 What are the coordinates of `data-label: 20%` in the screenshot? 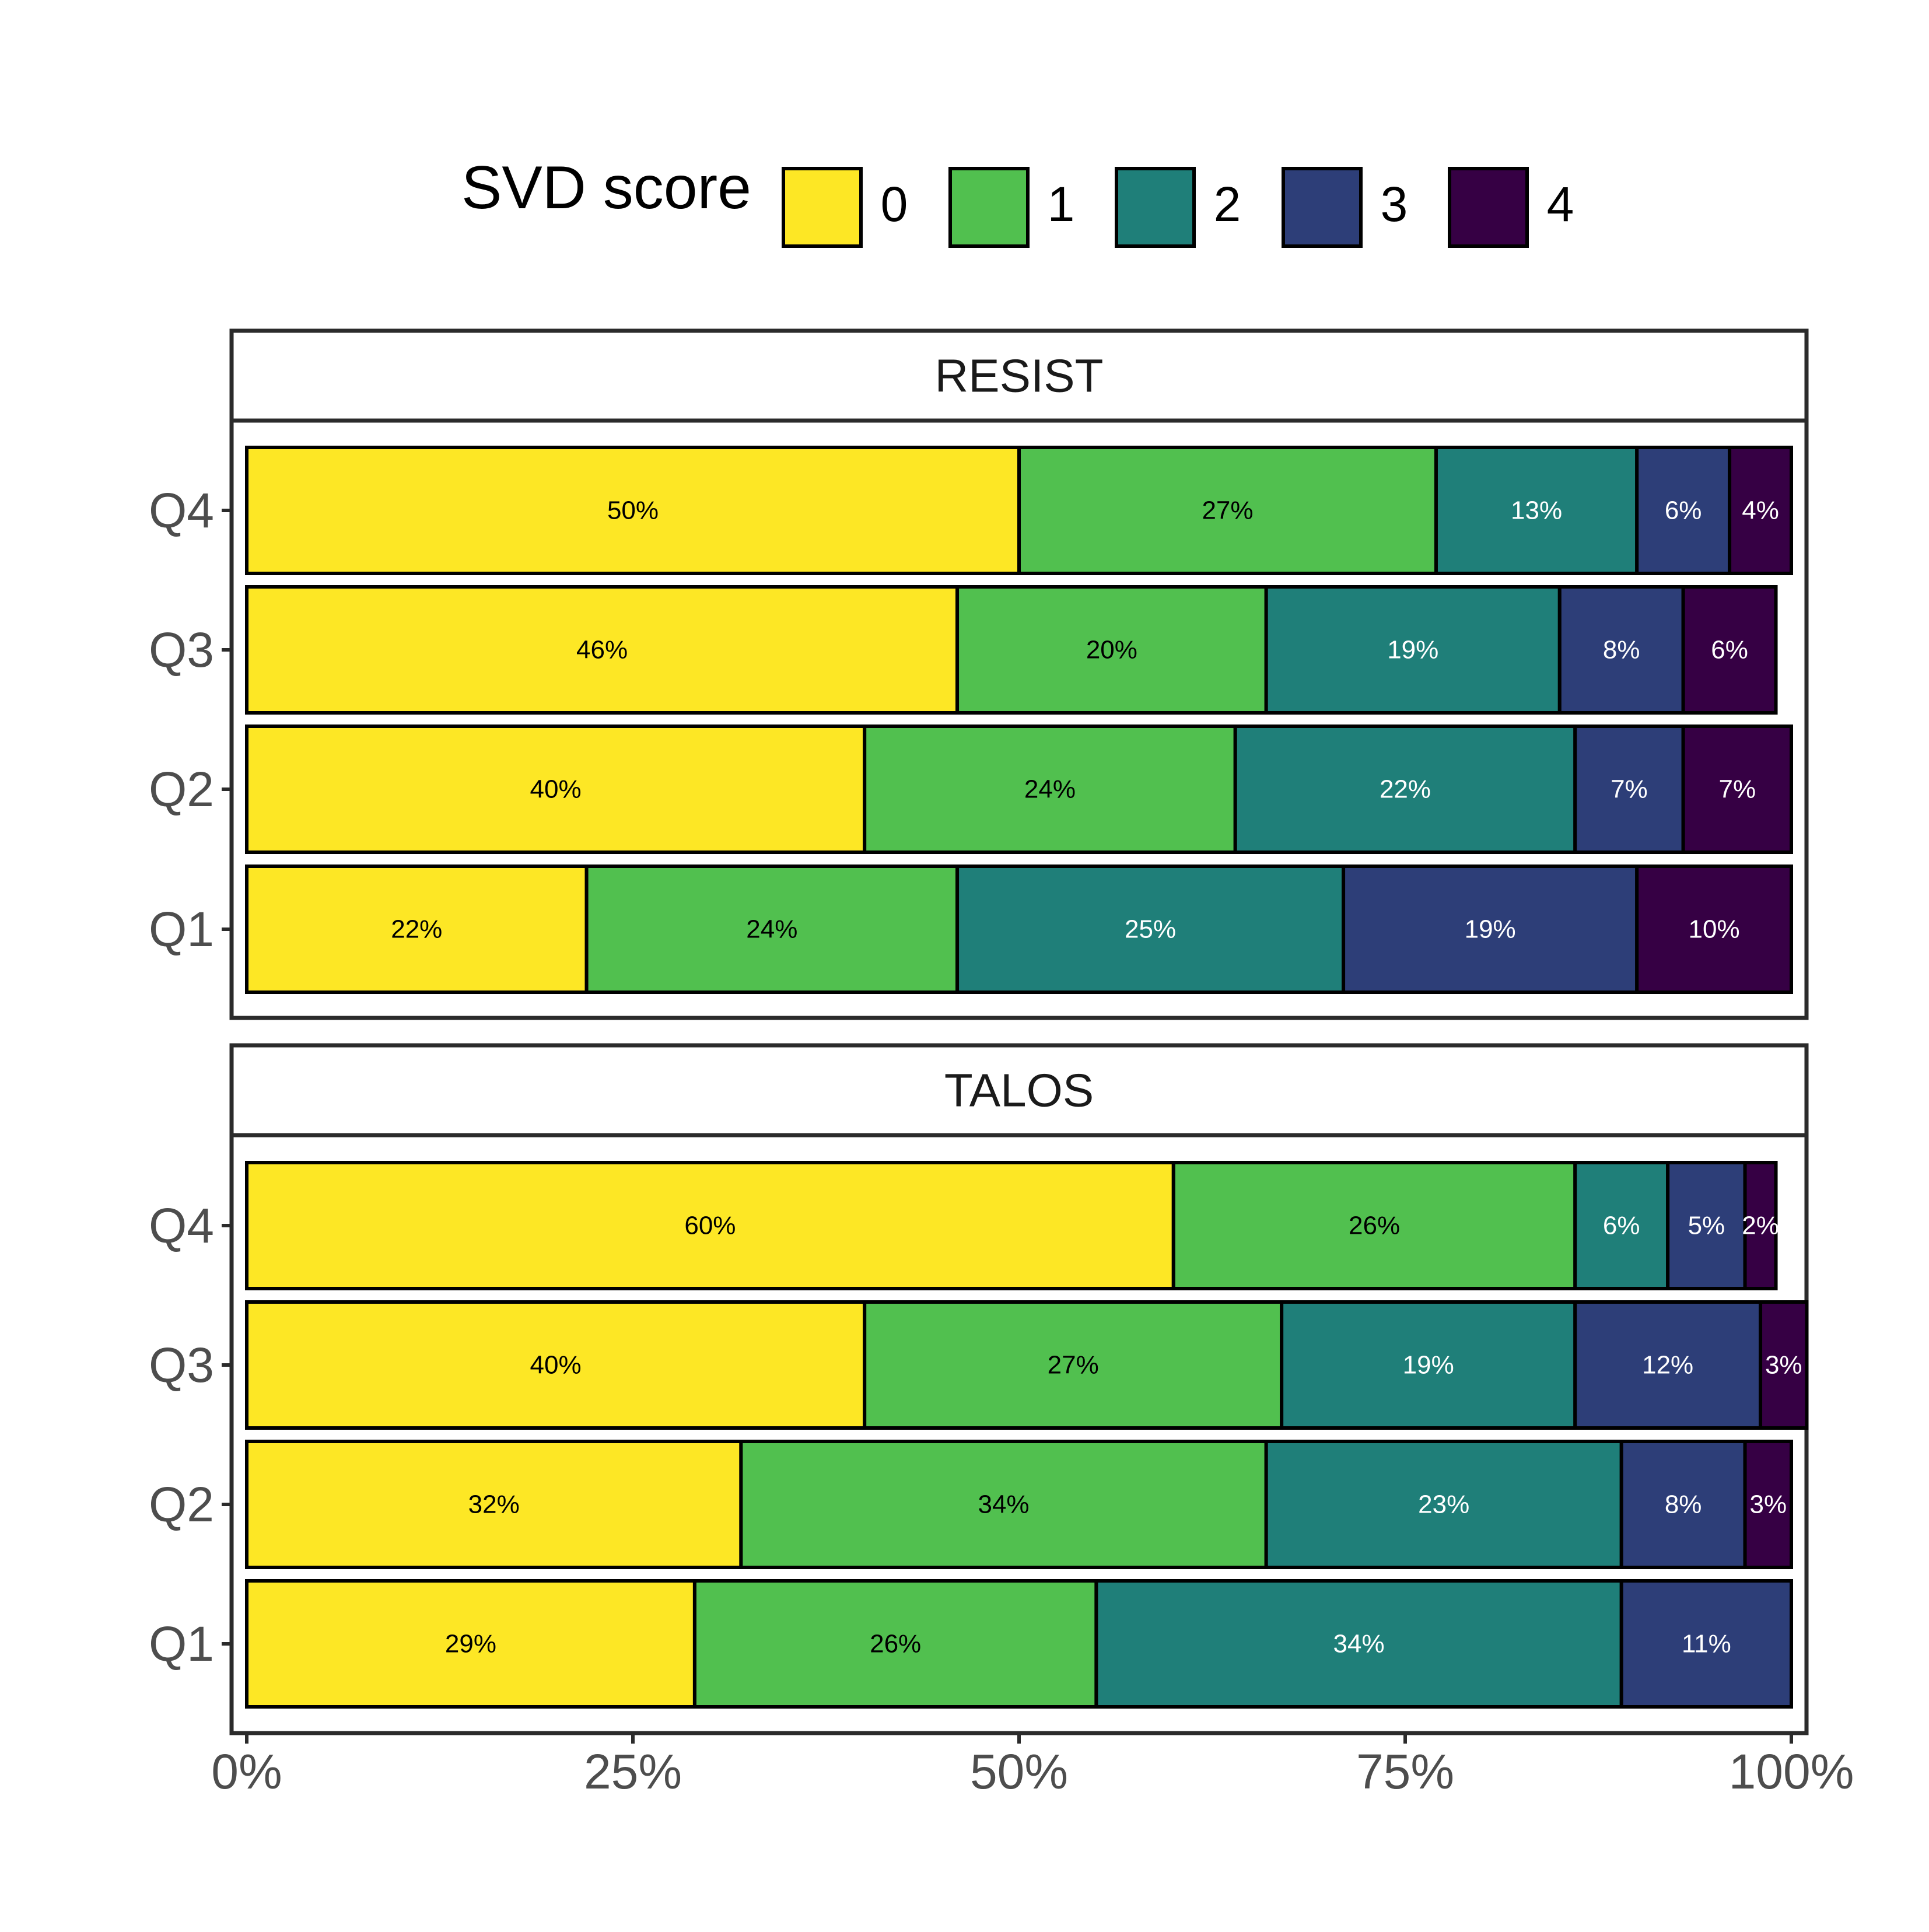 It's located at (1111, 650).